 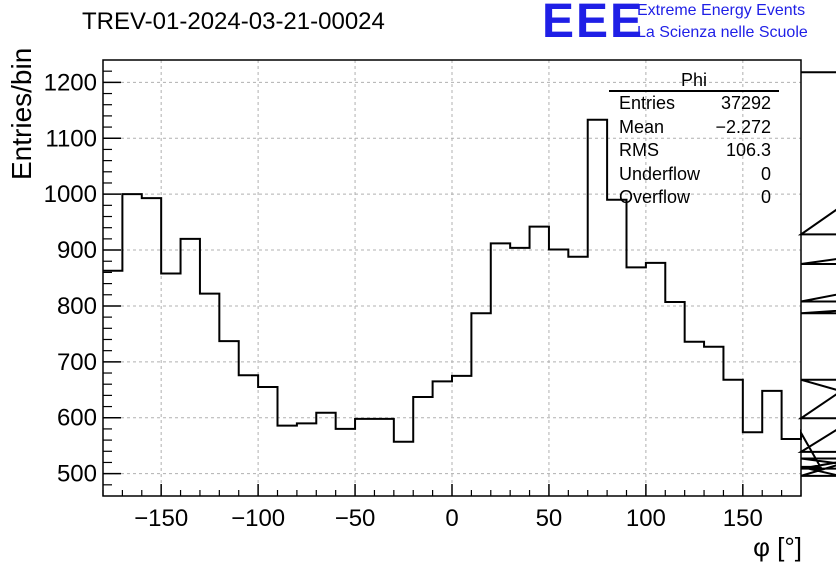 What do you see at coordinates (660, 173) in the screenshot?
I see `stats-label: Underflow` at bounding box center [660, 173].